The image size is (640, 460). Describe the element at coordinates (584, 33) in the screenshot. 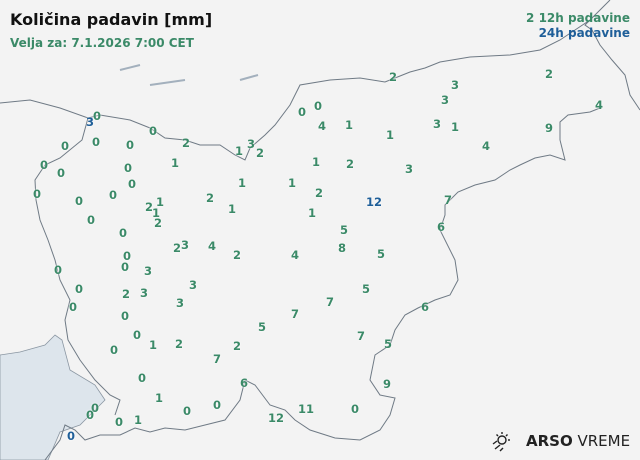

I see `legend-24h-label: 24h padavine` at that location.